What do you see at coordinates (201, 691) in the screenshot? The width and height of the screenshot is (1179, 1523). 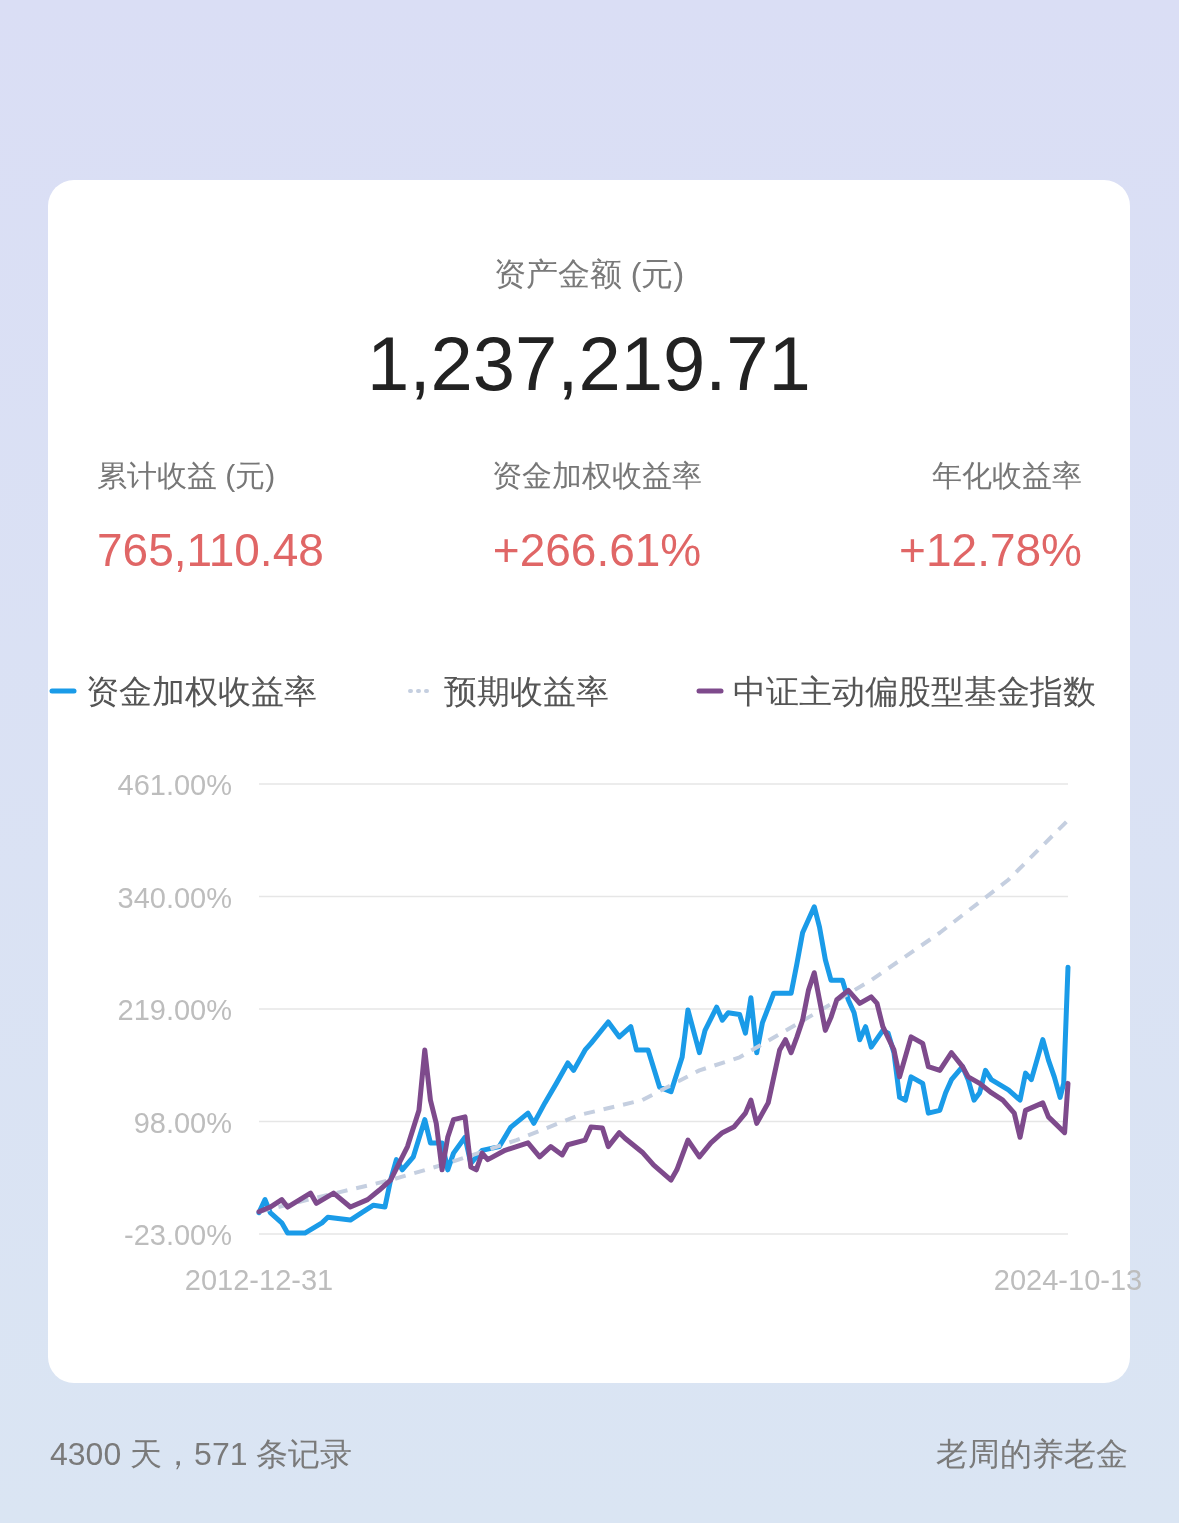 I see `legend-label: 资金加权收益率` at bounding box center [201, 691].